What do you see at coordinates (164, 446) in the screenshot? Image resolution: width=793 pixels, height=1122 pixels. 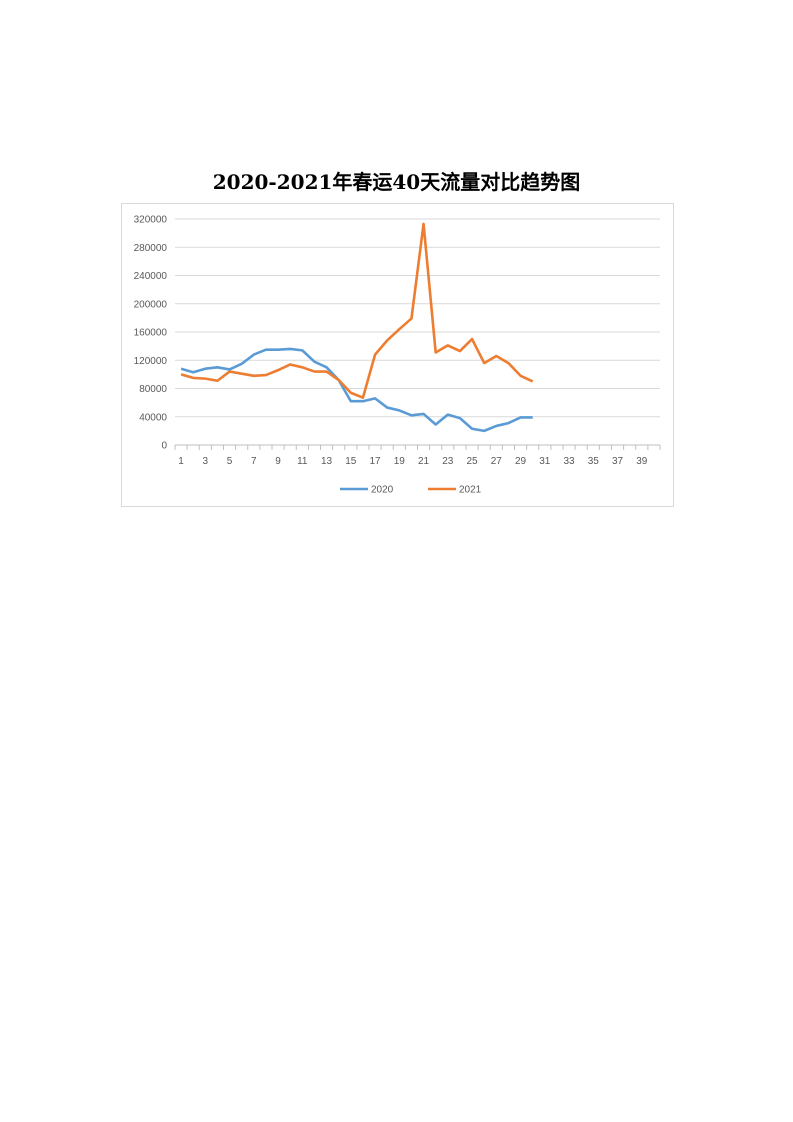 I see `y-tick-label: 0` at bounding box center [164, 446].